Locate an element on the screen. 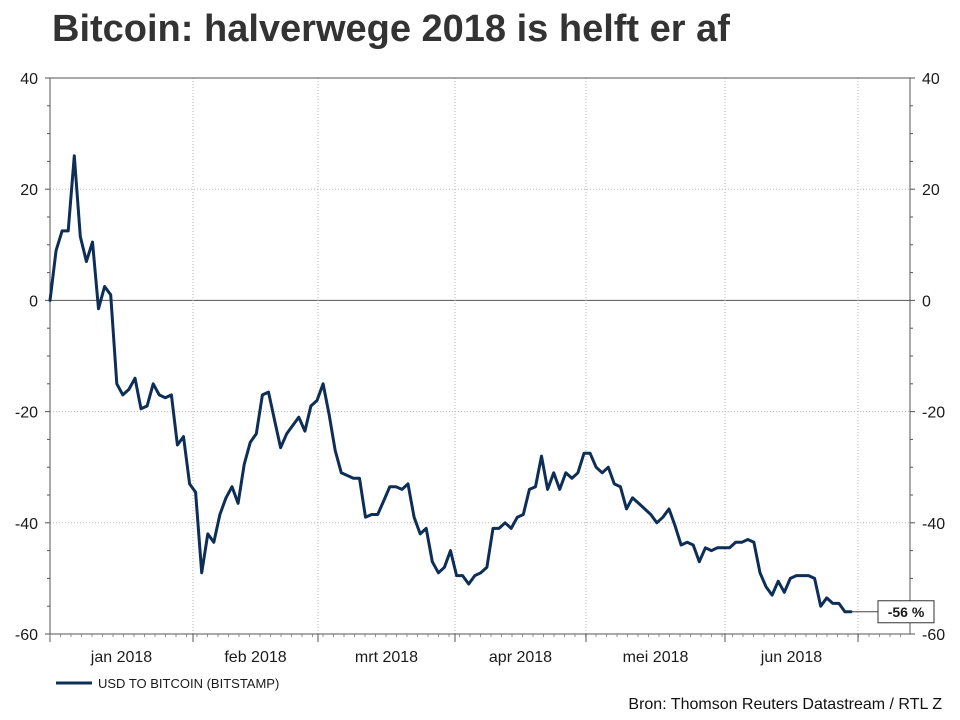 The image size is (960, 720). y-tick-label-left: -40 is located at coordinates (26, 524).